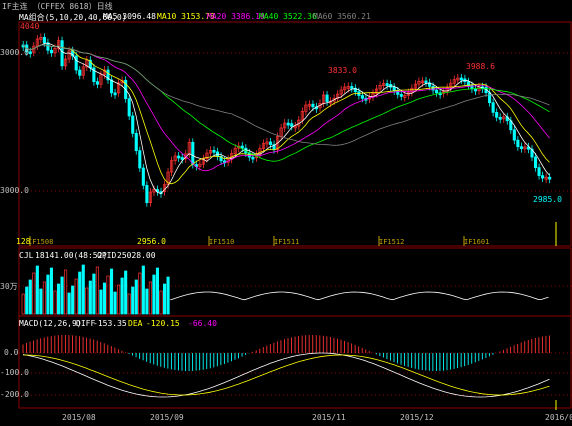 Image resolution: width=572 pixels, height=426 pixels. Describe the element at coordinates (26, 255) in the screenshot. I see `volume-label: CJL` at that location.